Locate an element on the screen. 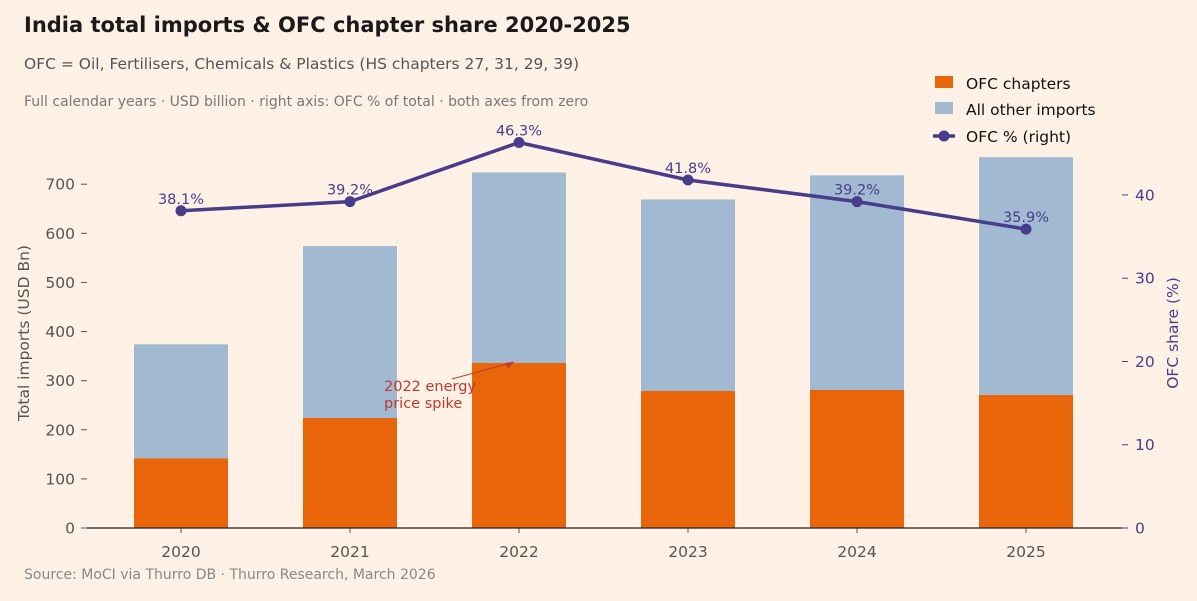 The image size is (1197, 601). bar-ofc-2025 is located at coordinates (1026, 461).